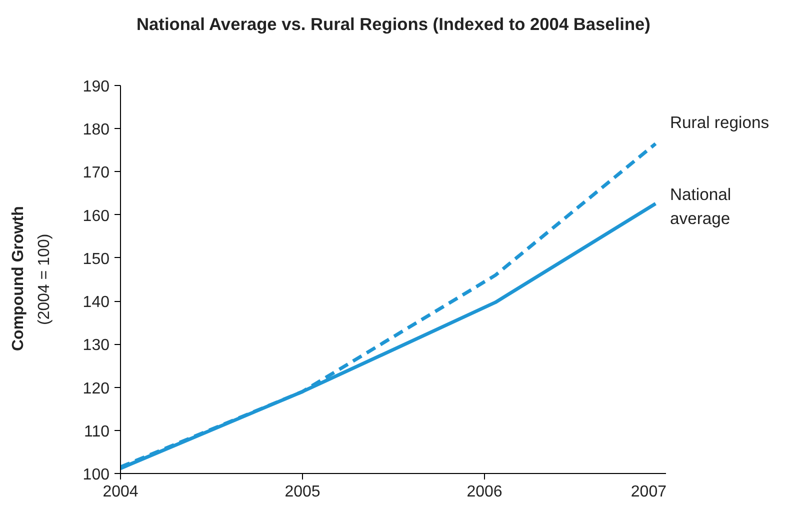 Image resolution: width=787 pixels, height=513 pixels. I want to click on y-tick-label: 140, so click(96, 303).